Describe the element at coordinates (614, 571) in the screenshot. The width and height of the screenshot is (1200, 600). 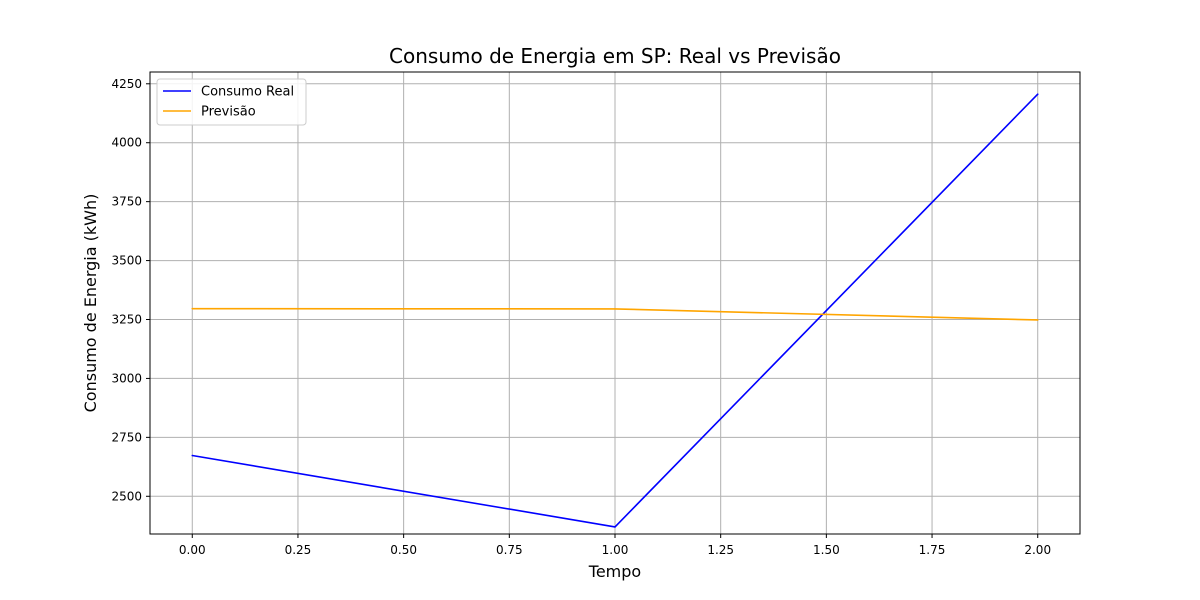
I see `x-axis-title: Tempo` at that location.